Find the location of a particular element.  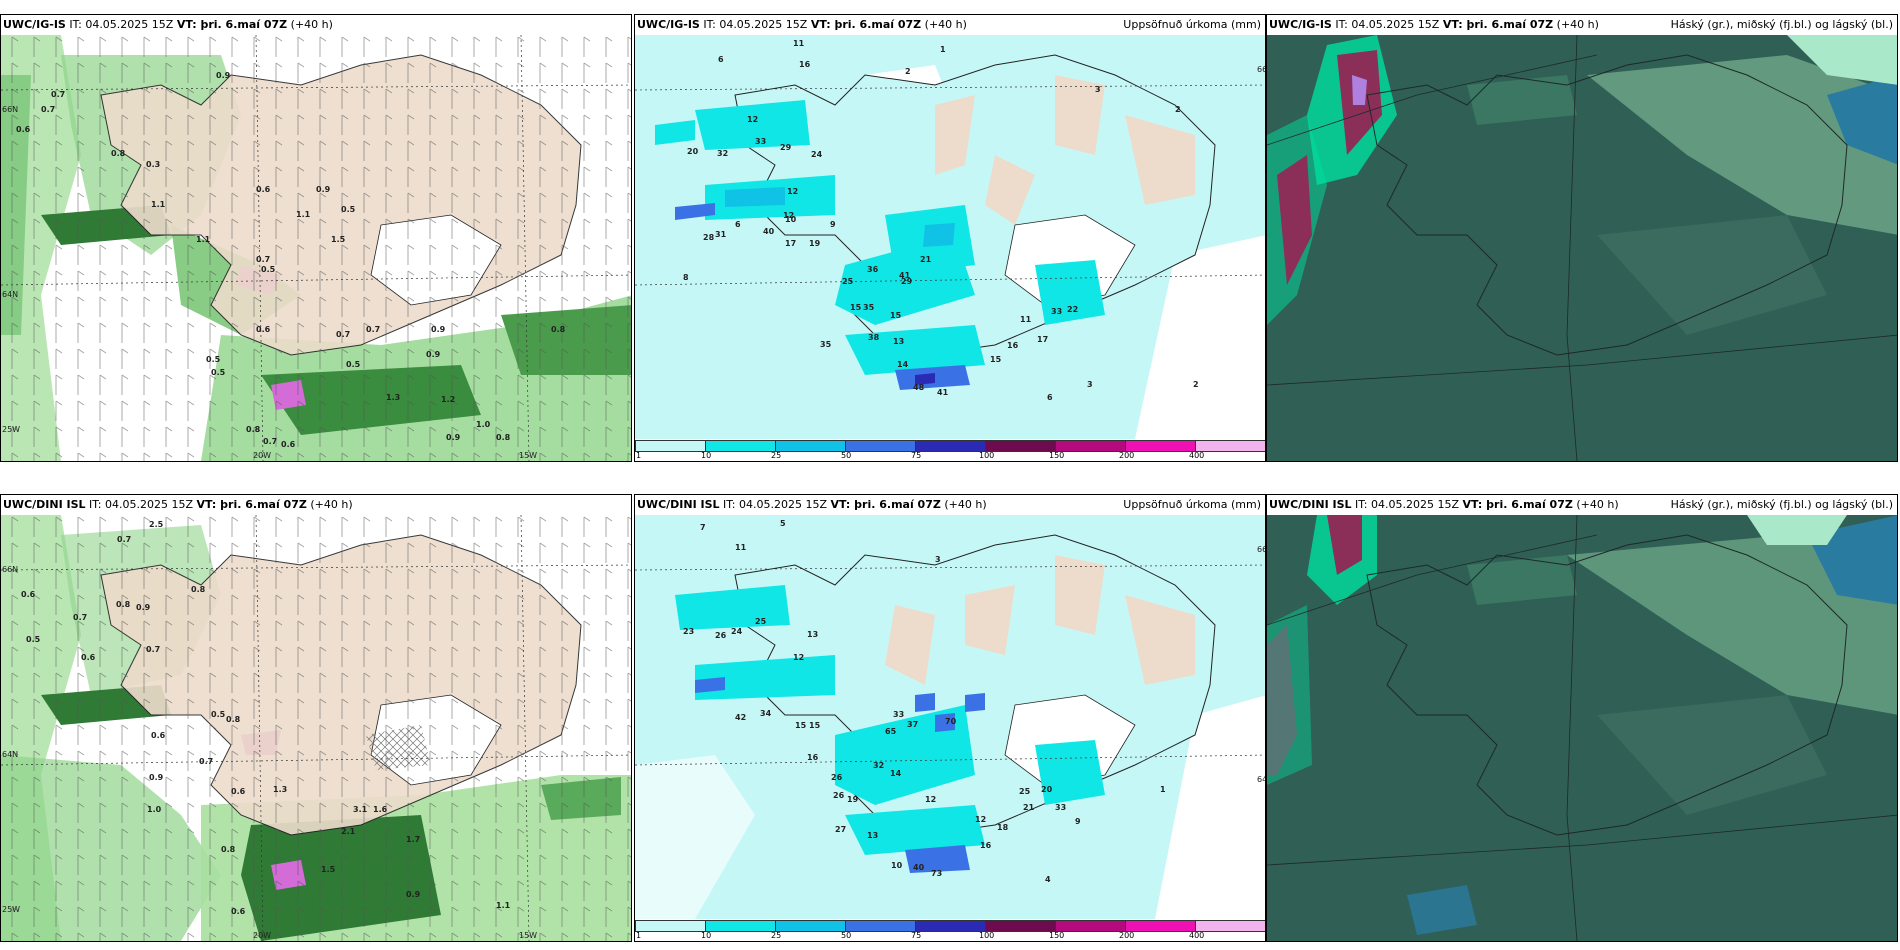

precip-value: 13 is located at coordinates (899, 341).